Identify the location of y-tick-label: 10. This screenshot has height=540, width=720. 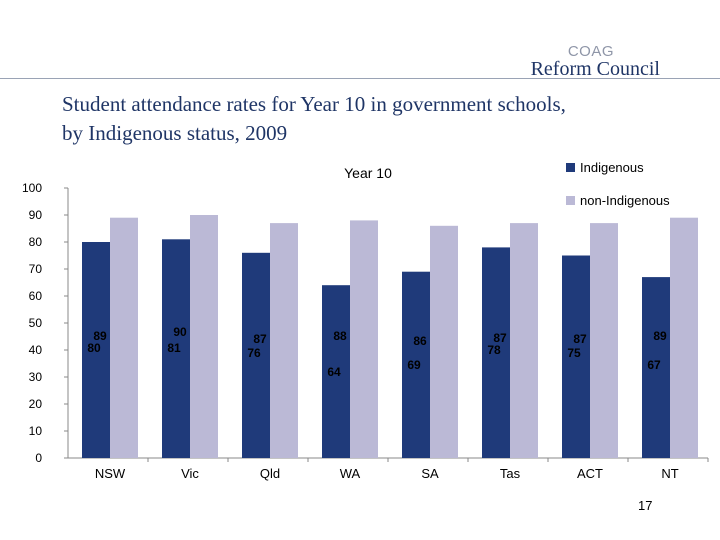
(36, 431).